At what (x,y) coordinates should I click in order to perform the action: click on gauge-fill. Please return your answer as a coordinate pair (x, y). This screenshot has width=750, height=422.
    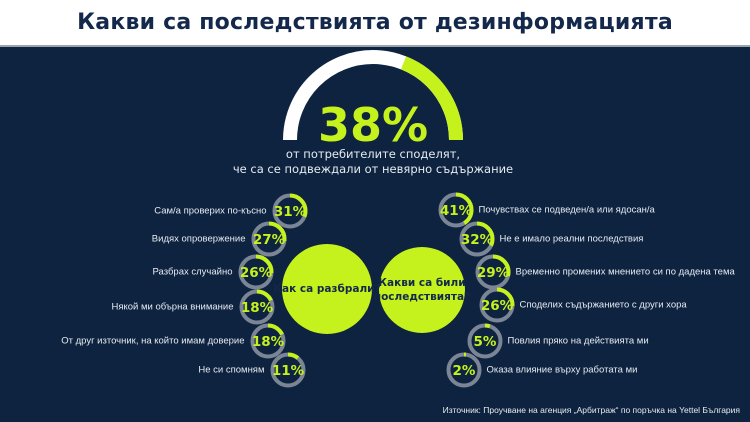
    Looking at the image, I should click on (431, 98).